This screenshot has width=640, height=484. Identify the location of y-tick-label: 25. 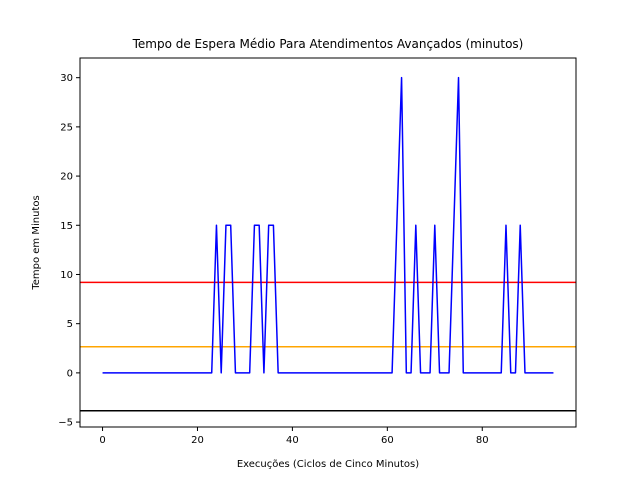
(66, 127).